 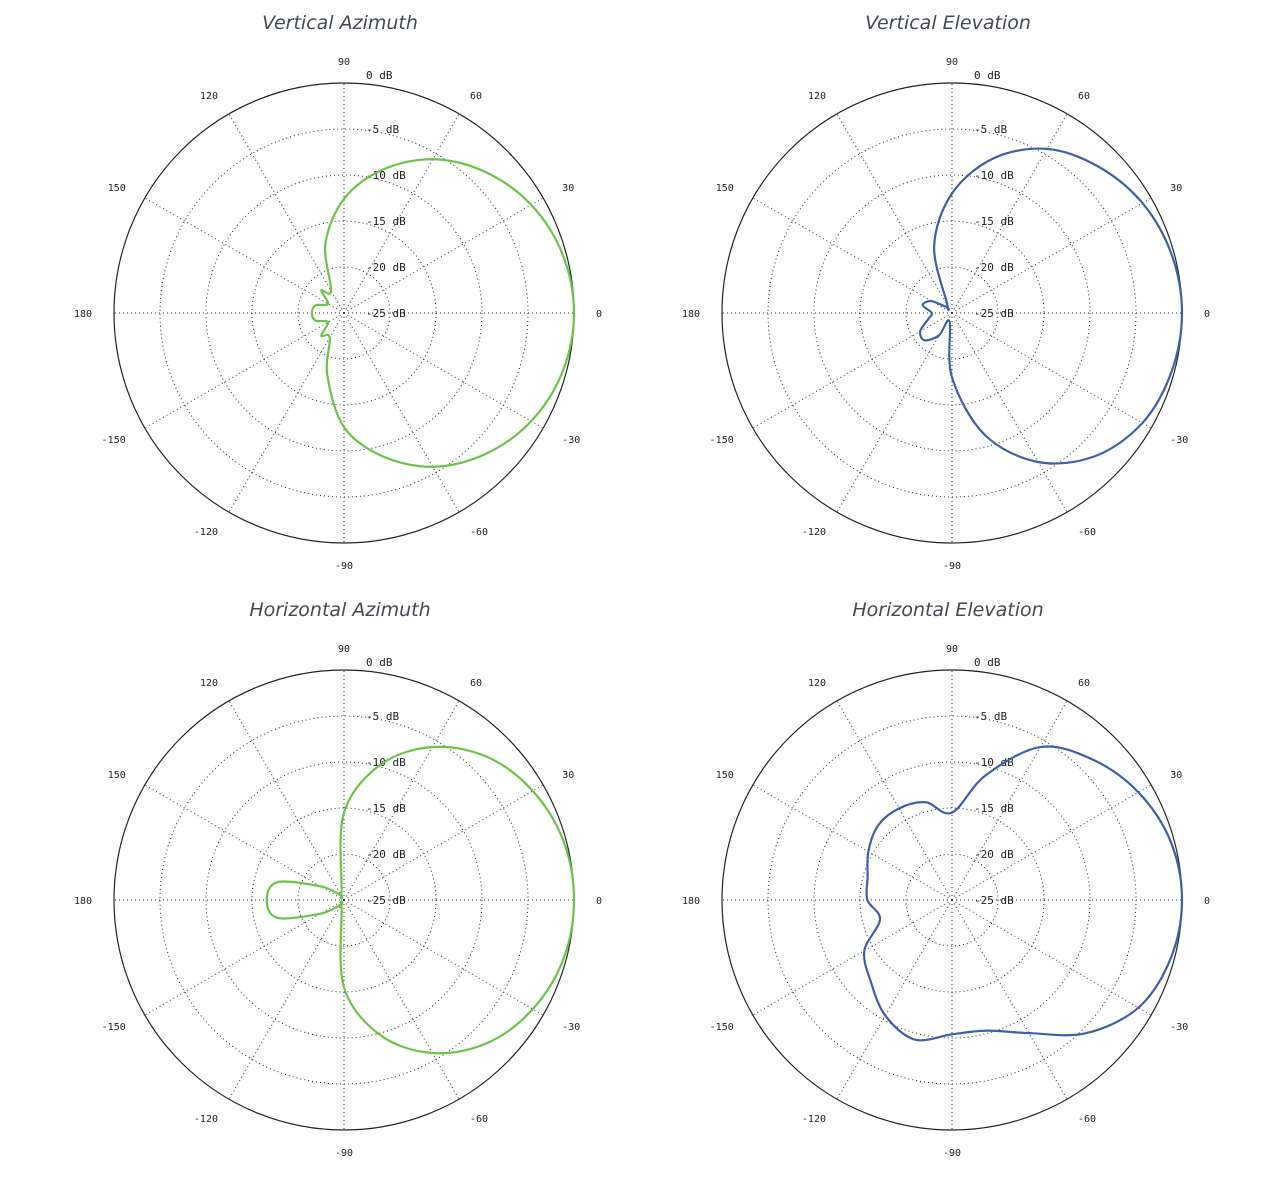 I want to click on chart-title: Horizontal Azimuth, so click(x=340, y=610).